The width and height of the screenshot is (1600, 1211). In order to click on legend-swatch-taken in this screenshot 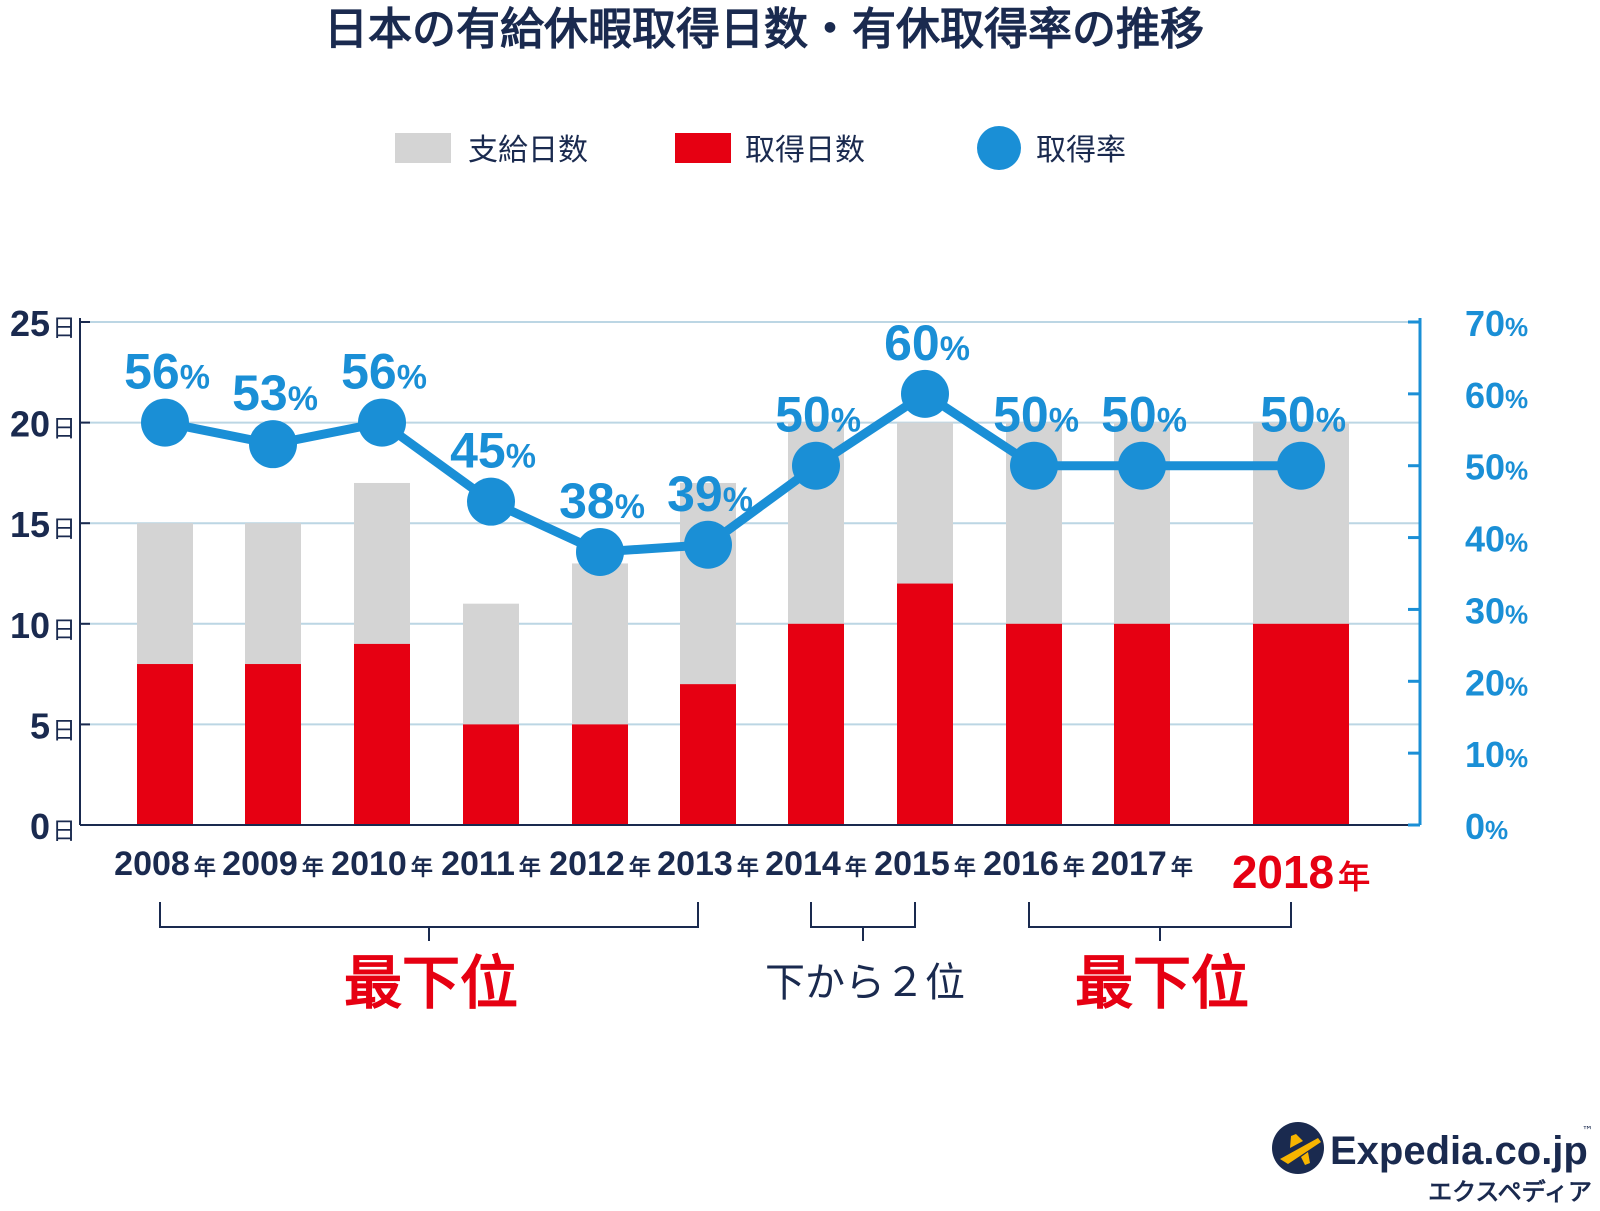, I will do `click(703, 148)`.